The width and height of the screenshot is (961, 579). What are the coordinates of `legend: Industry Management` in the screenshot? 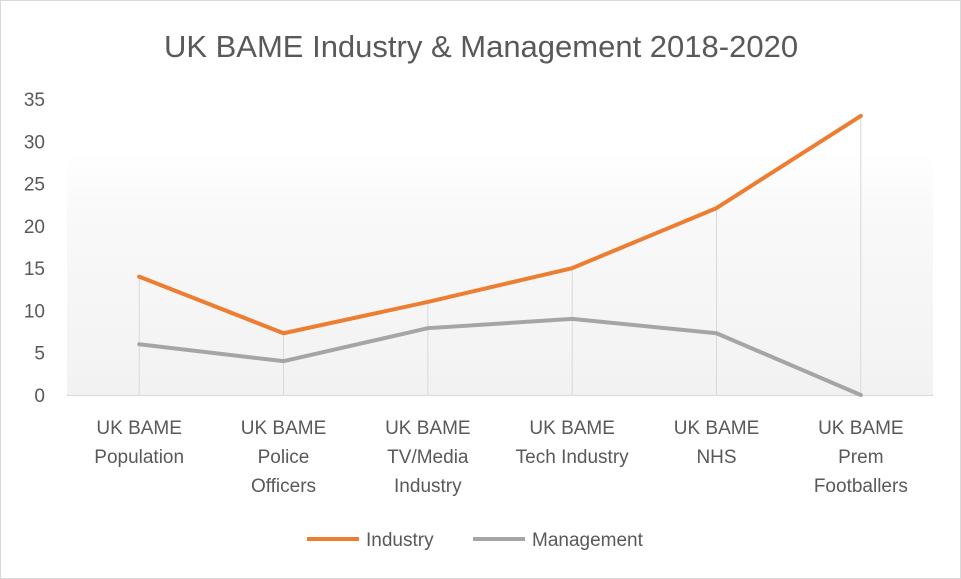 It's located at (475, 540).